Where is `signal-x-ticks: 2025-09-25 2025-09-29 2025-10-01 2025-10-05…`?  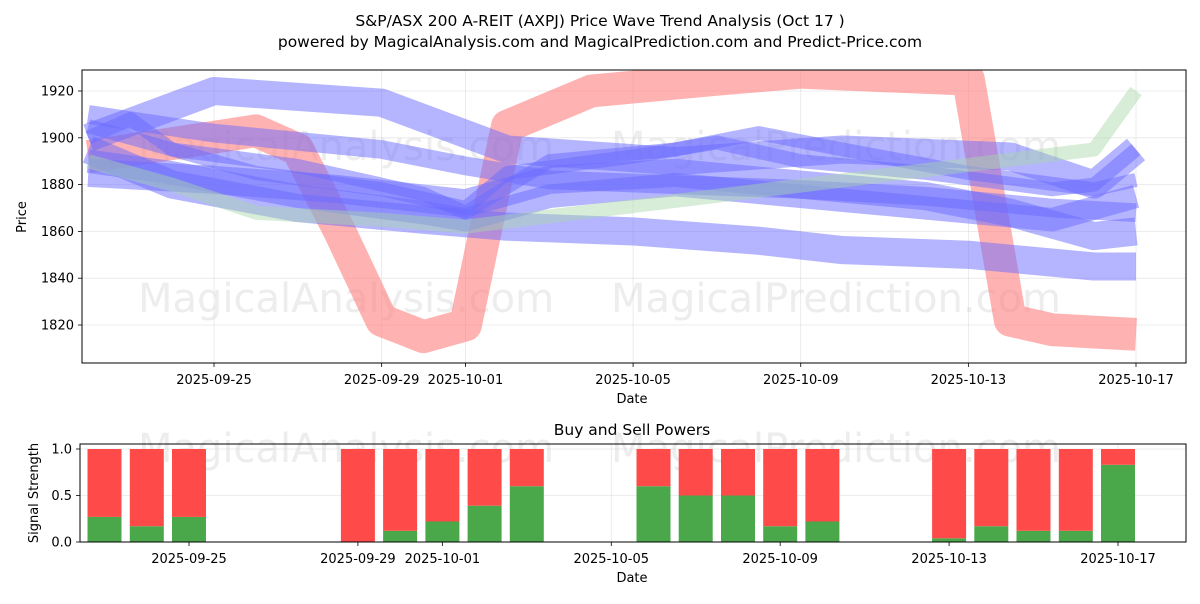 signal-x-ticks: 2025-09-25 2025-09-29 2025-10-01 2025-10-05… is located at coordinates (653, 554).